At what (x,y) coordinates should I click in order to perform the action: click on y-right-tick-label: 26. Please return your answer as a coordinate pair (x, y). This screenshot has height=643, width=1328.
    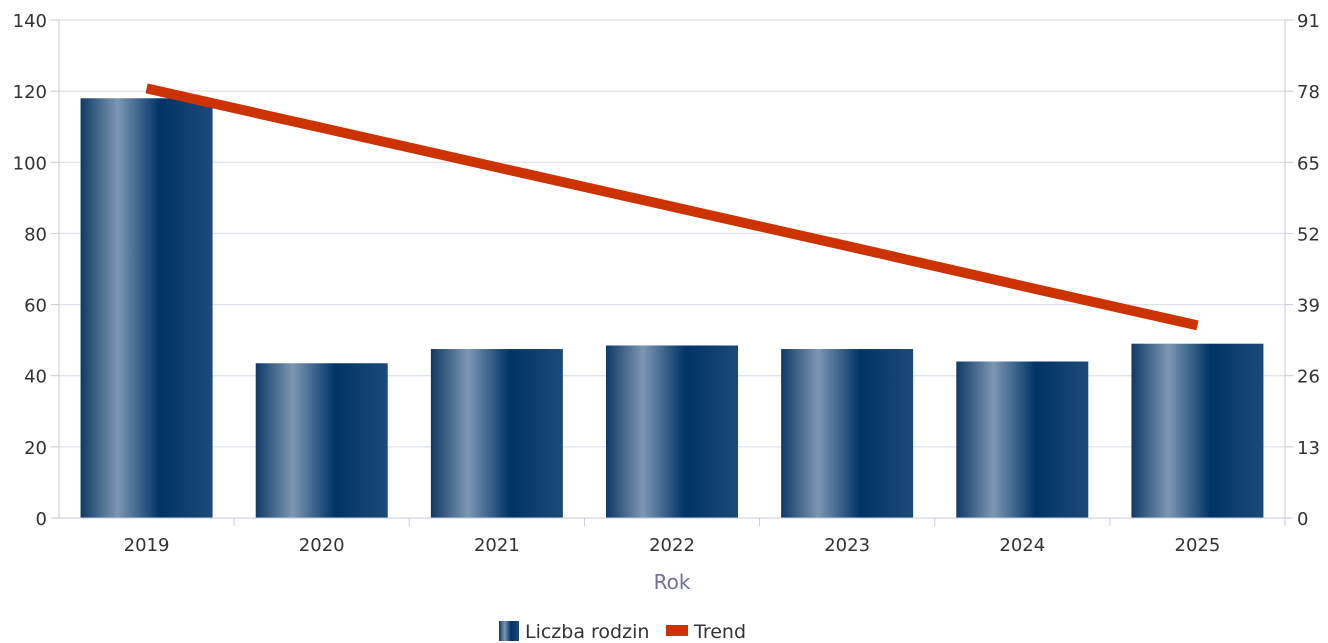
    Looking at the image, I should click on (1308, 377).